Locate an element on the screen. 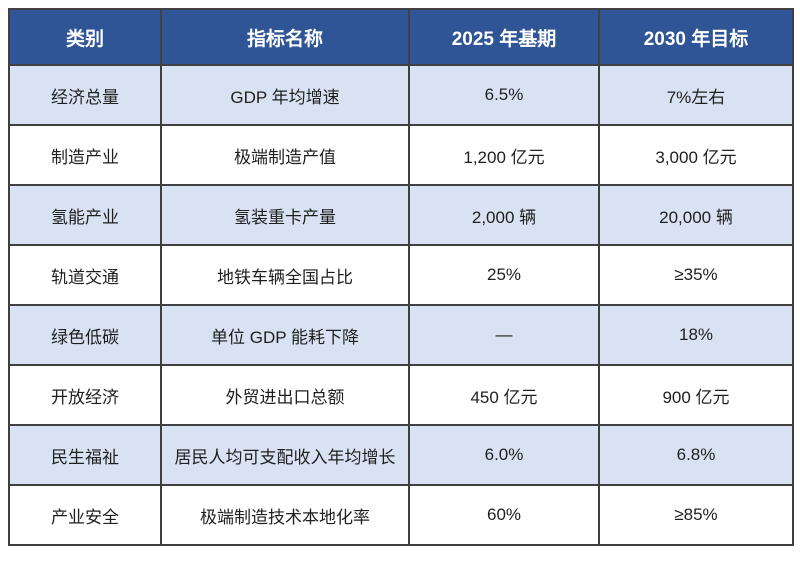  cell-2025-value: 1,200 亿元 is located at coordinates (504, 155).